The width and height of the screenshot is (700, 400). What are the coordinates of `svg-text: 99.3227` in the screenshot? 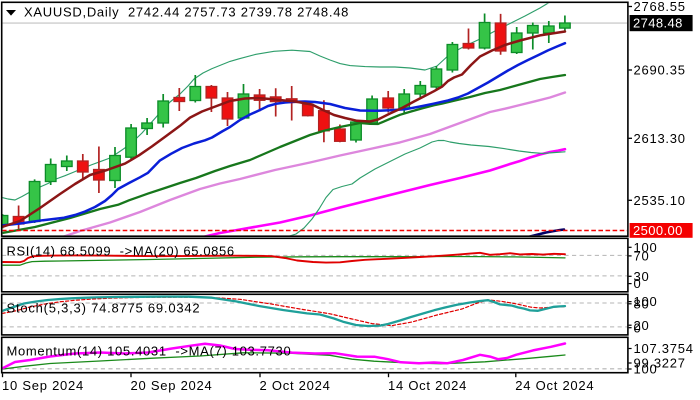 It's located at (660, 363).